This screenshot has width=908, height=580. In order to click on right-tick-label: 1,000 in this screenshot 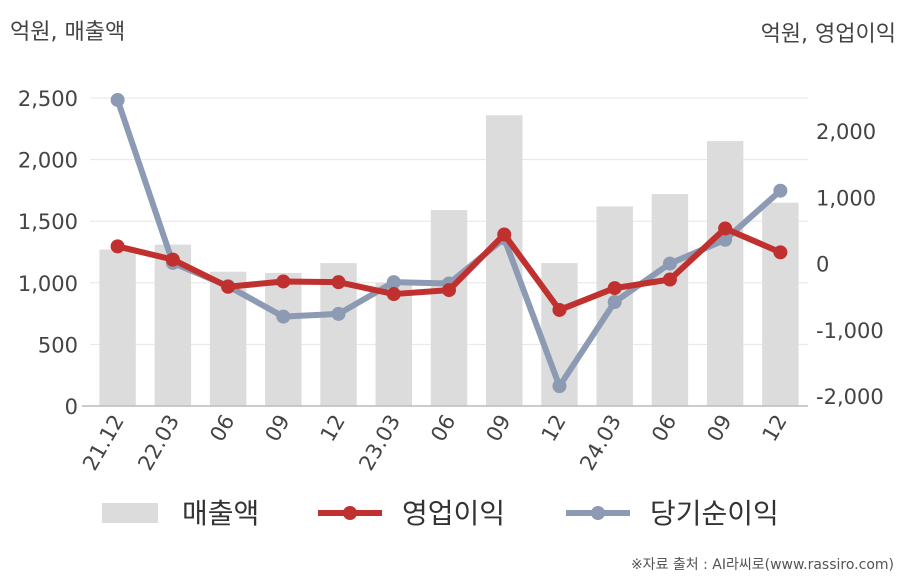, I will do `click(846, 198)`.